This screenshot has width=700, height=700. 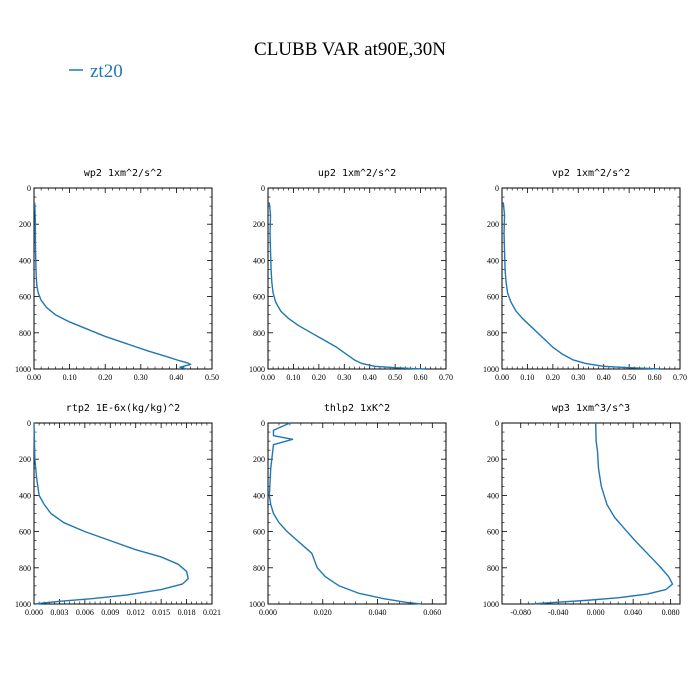 What do you see at coordinates (59, 612) in the screenshot?
I see `x-tick-label: 0.003` at bounding box center [59, 612].